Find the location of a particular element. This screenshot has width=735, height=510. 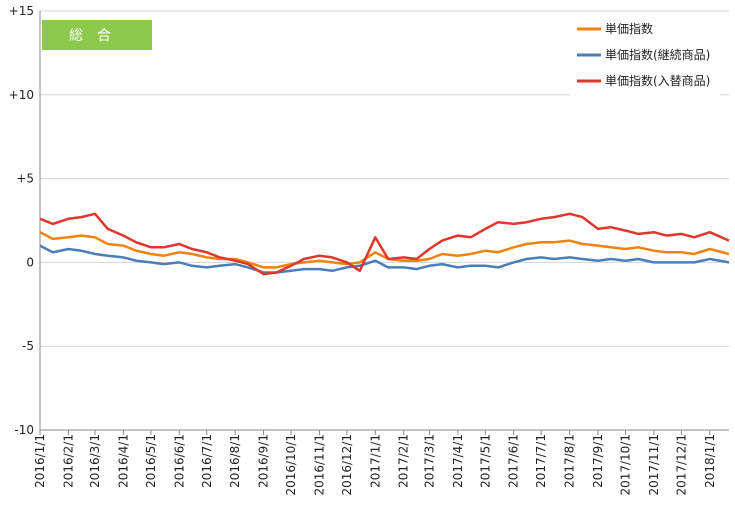

x-tick-label: 2016/5/1 is located at coordinates (151, 461).